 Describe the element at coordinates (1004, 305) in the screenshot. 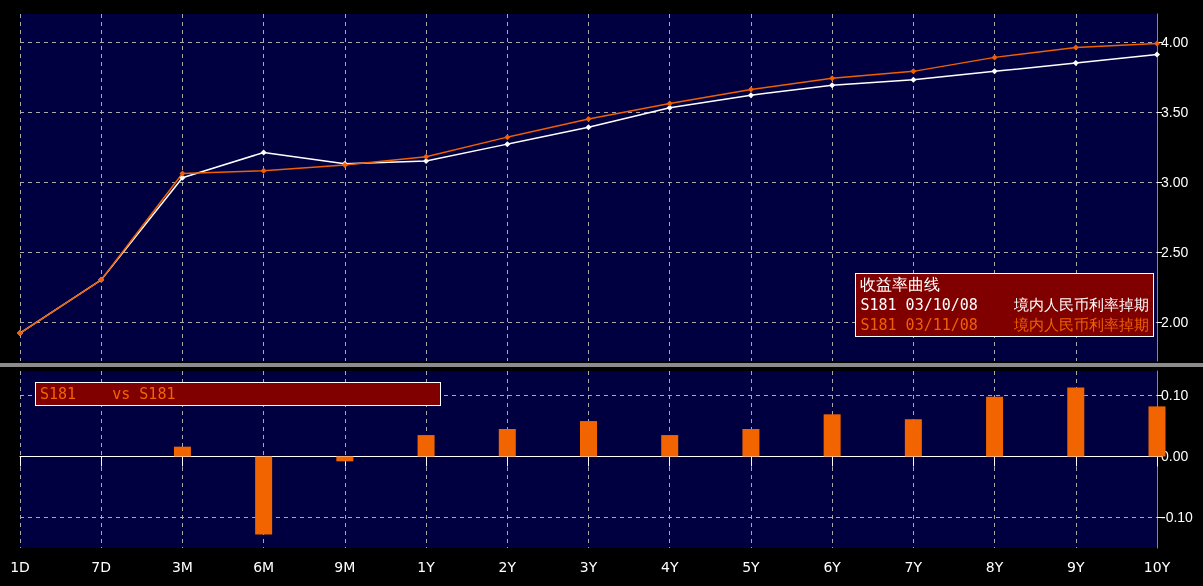

I see `legend-panel: 收益率曲线 S181 03/10/08 境内人民币利率掉期 S181 03/11/08 境内人民币利率掉期` at that location.